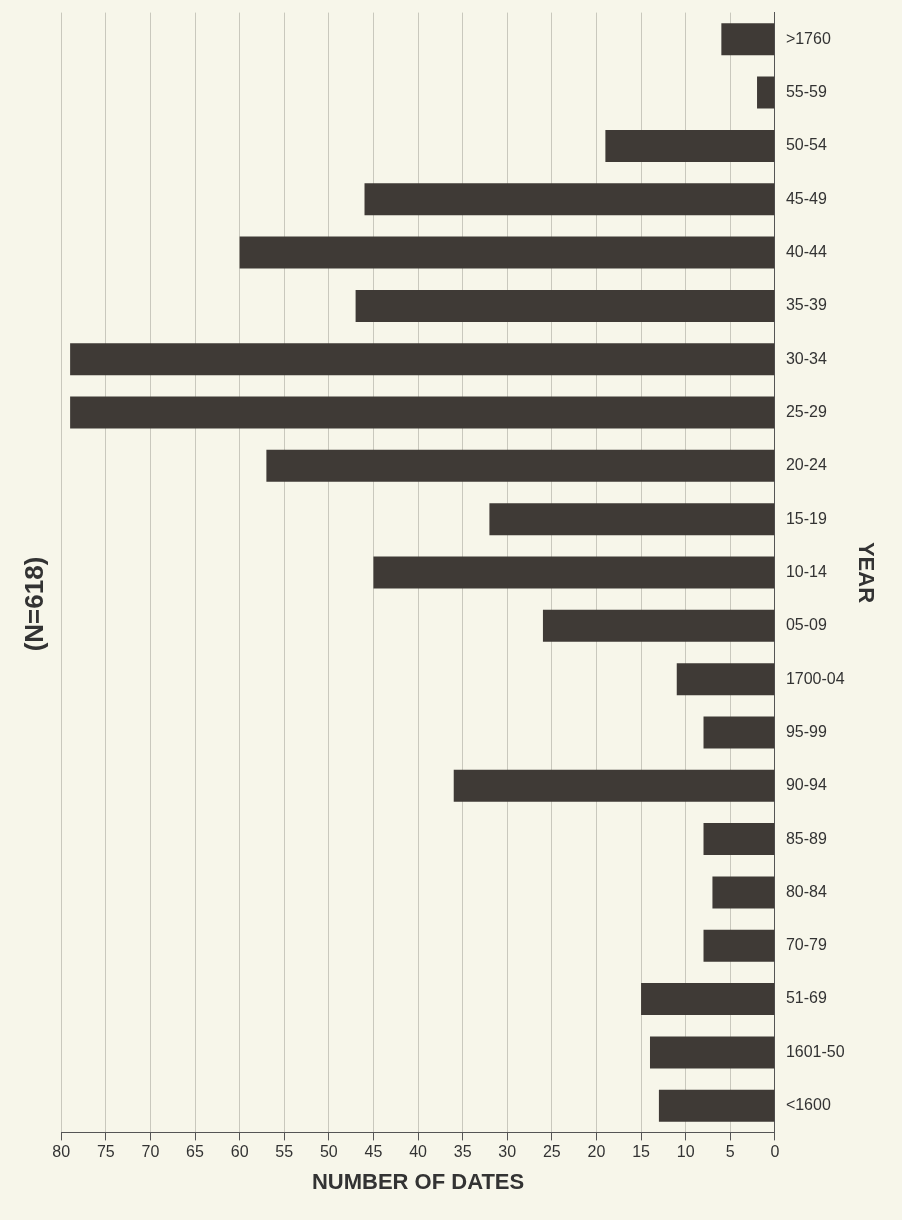 The height and width of the screenshot is (1220, 902). What do you see at coordinates (806, 465) in the screenshot?
I see `y-tick-label: 20-24` at bounding box center [806, 465].